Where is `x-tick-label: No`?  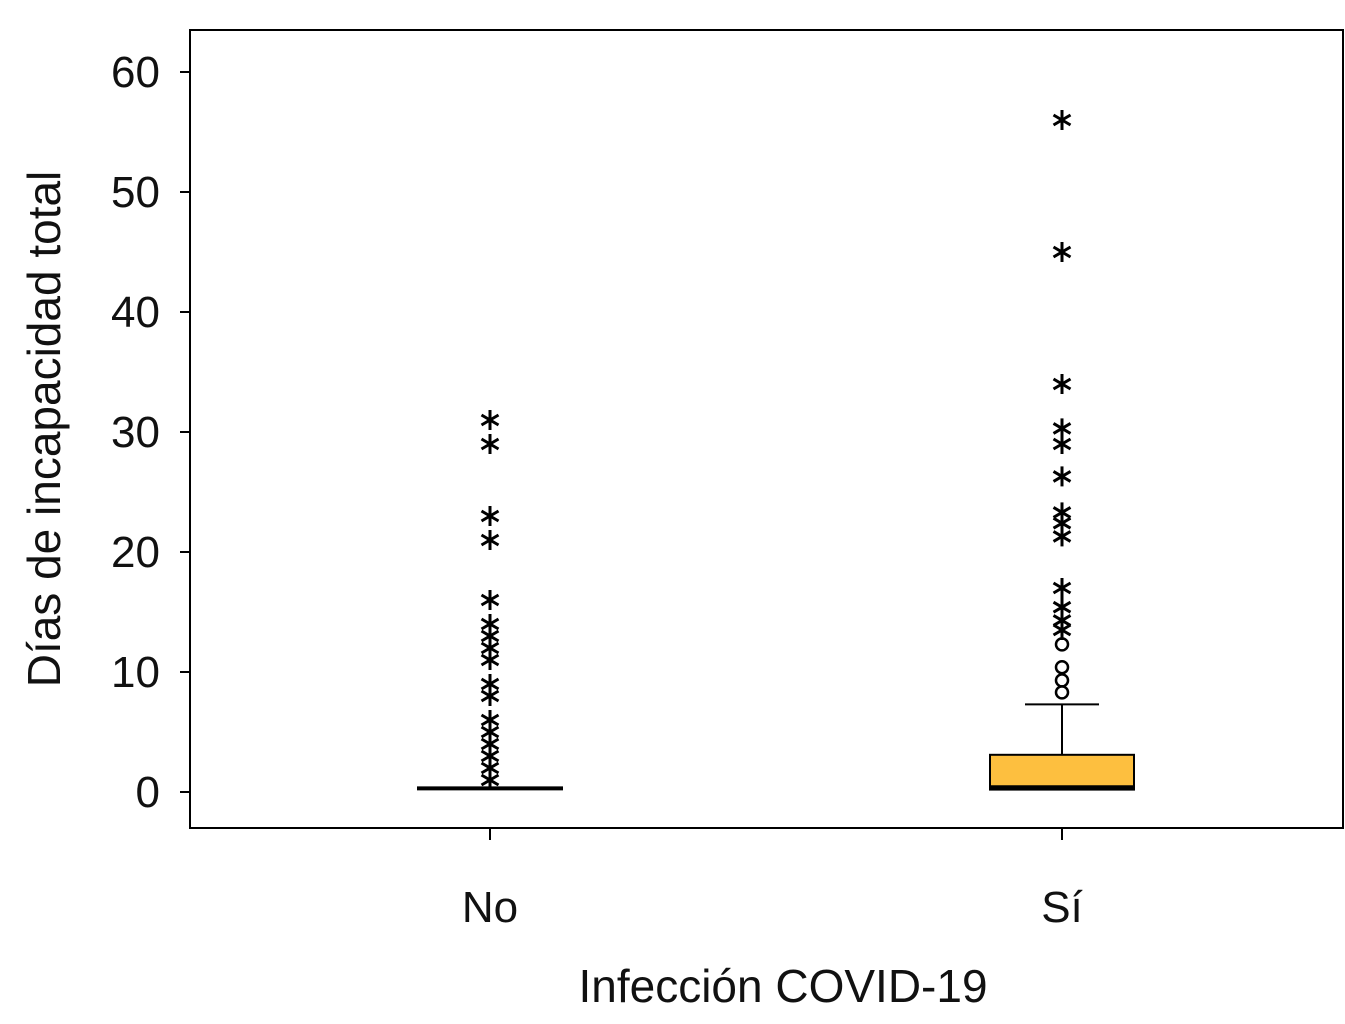 x-tick-label: No is located at coordinates (490, 907).